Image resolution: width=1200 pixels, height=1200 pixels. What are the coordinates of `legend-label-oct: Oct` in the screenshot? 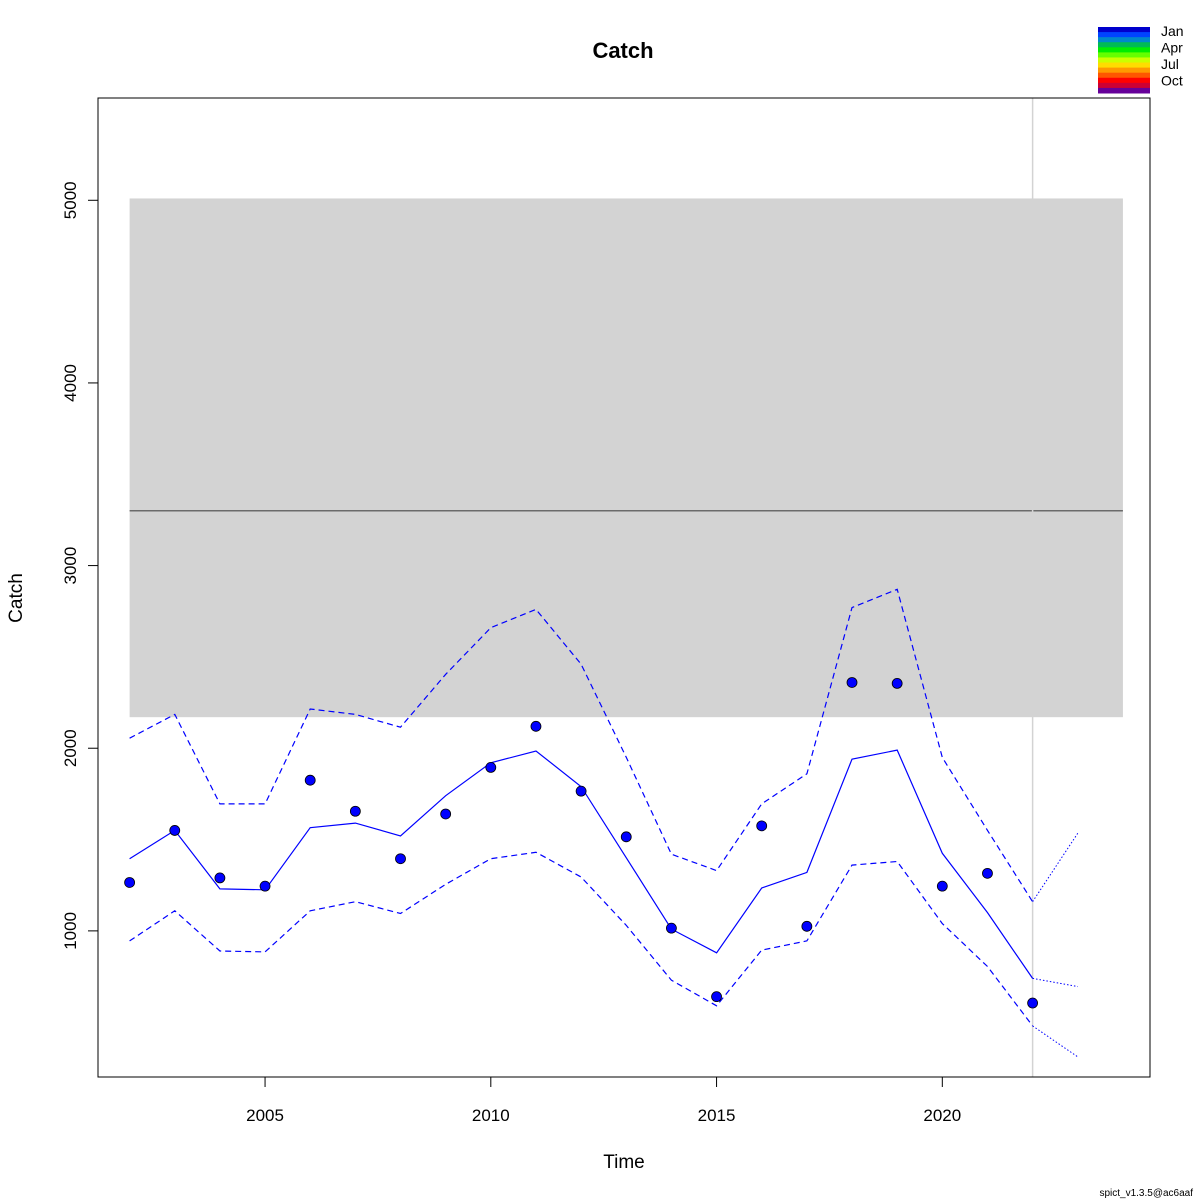 It's located at (1172, 81).